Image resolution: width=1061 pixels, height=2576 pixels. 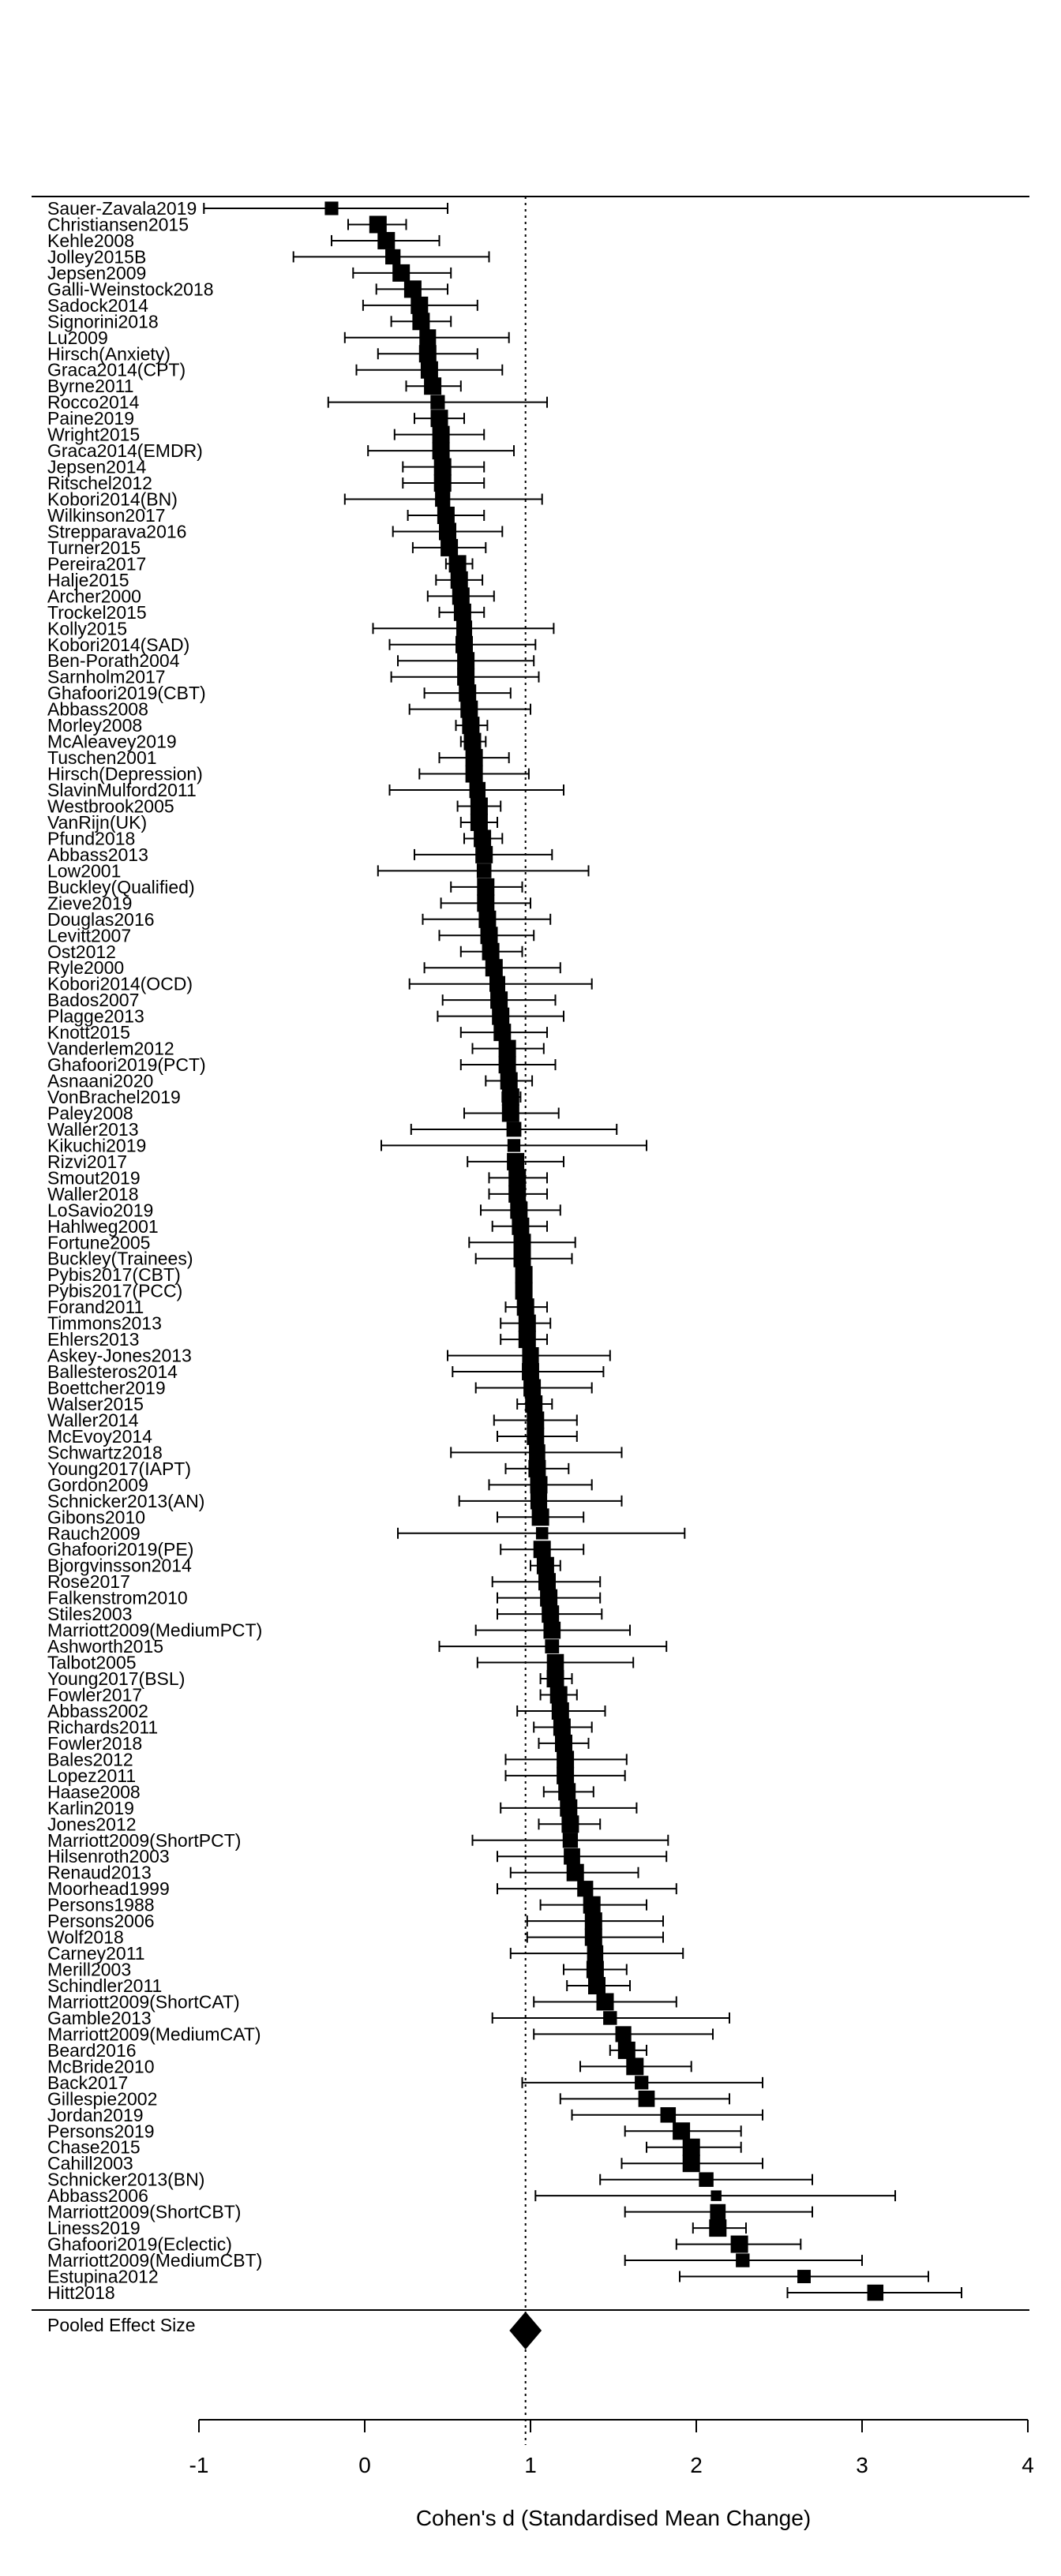 What do you see at coordinates (93, 1339) in the screenshot?
I see `study-label: Ehlers2013` at bounding box center [93, 1339].